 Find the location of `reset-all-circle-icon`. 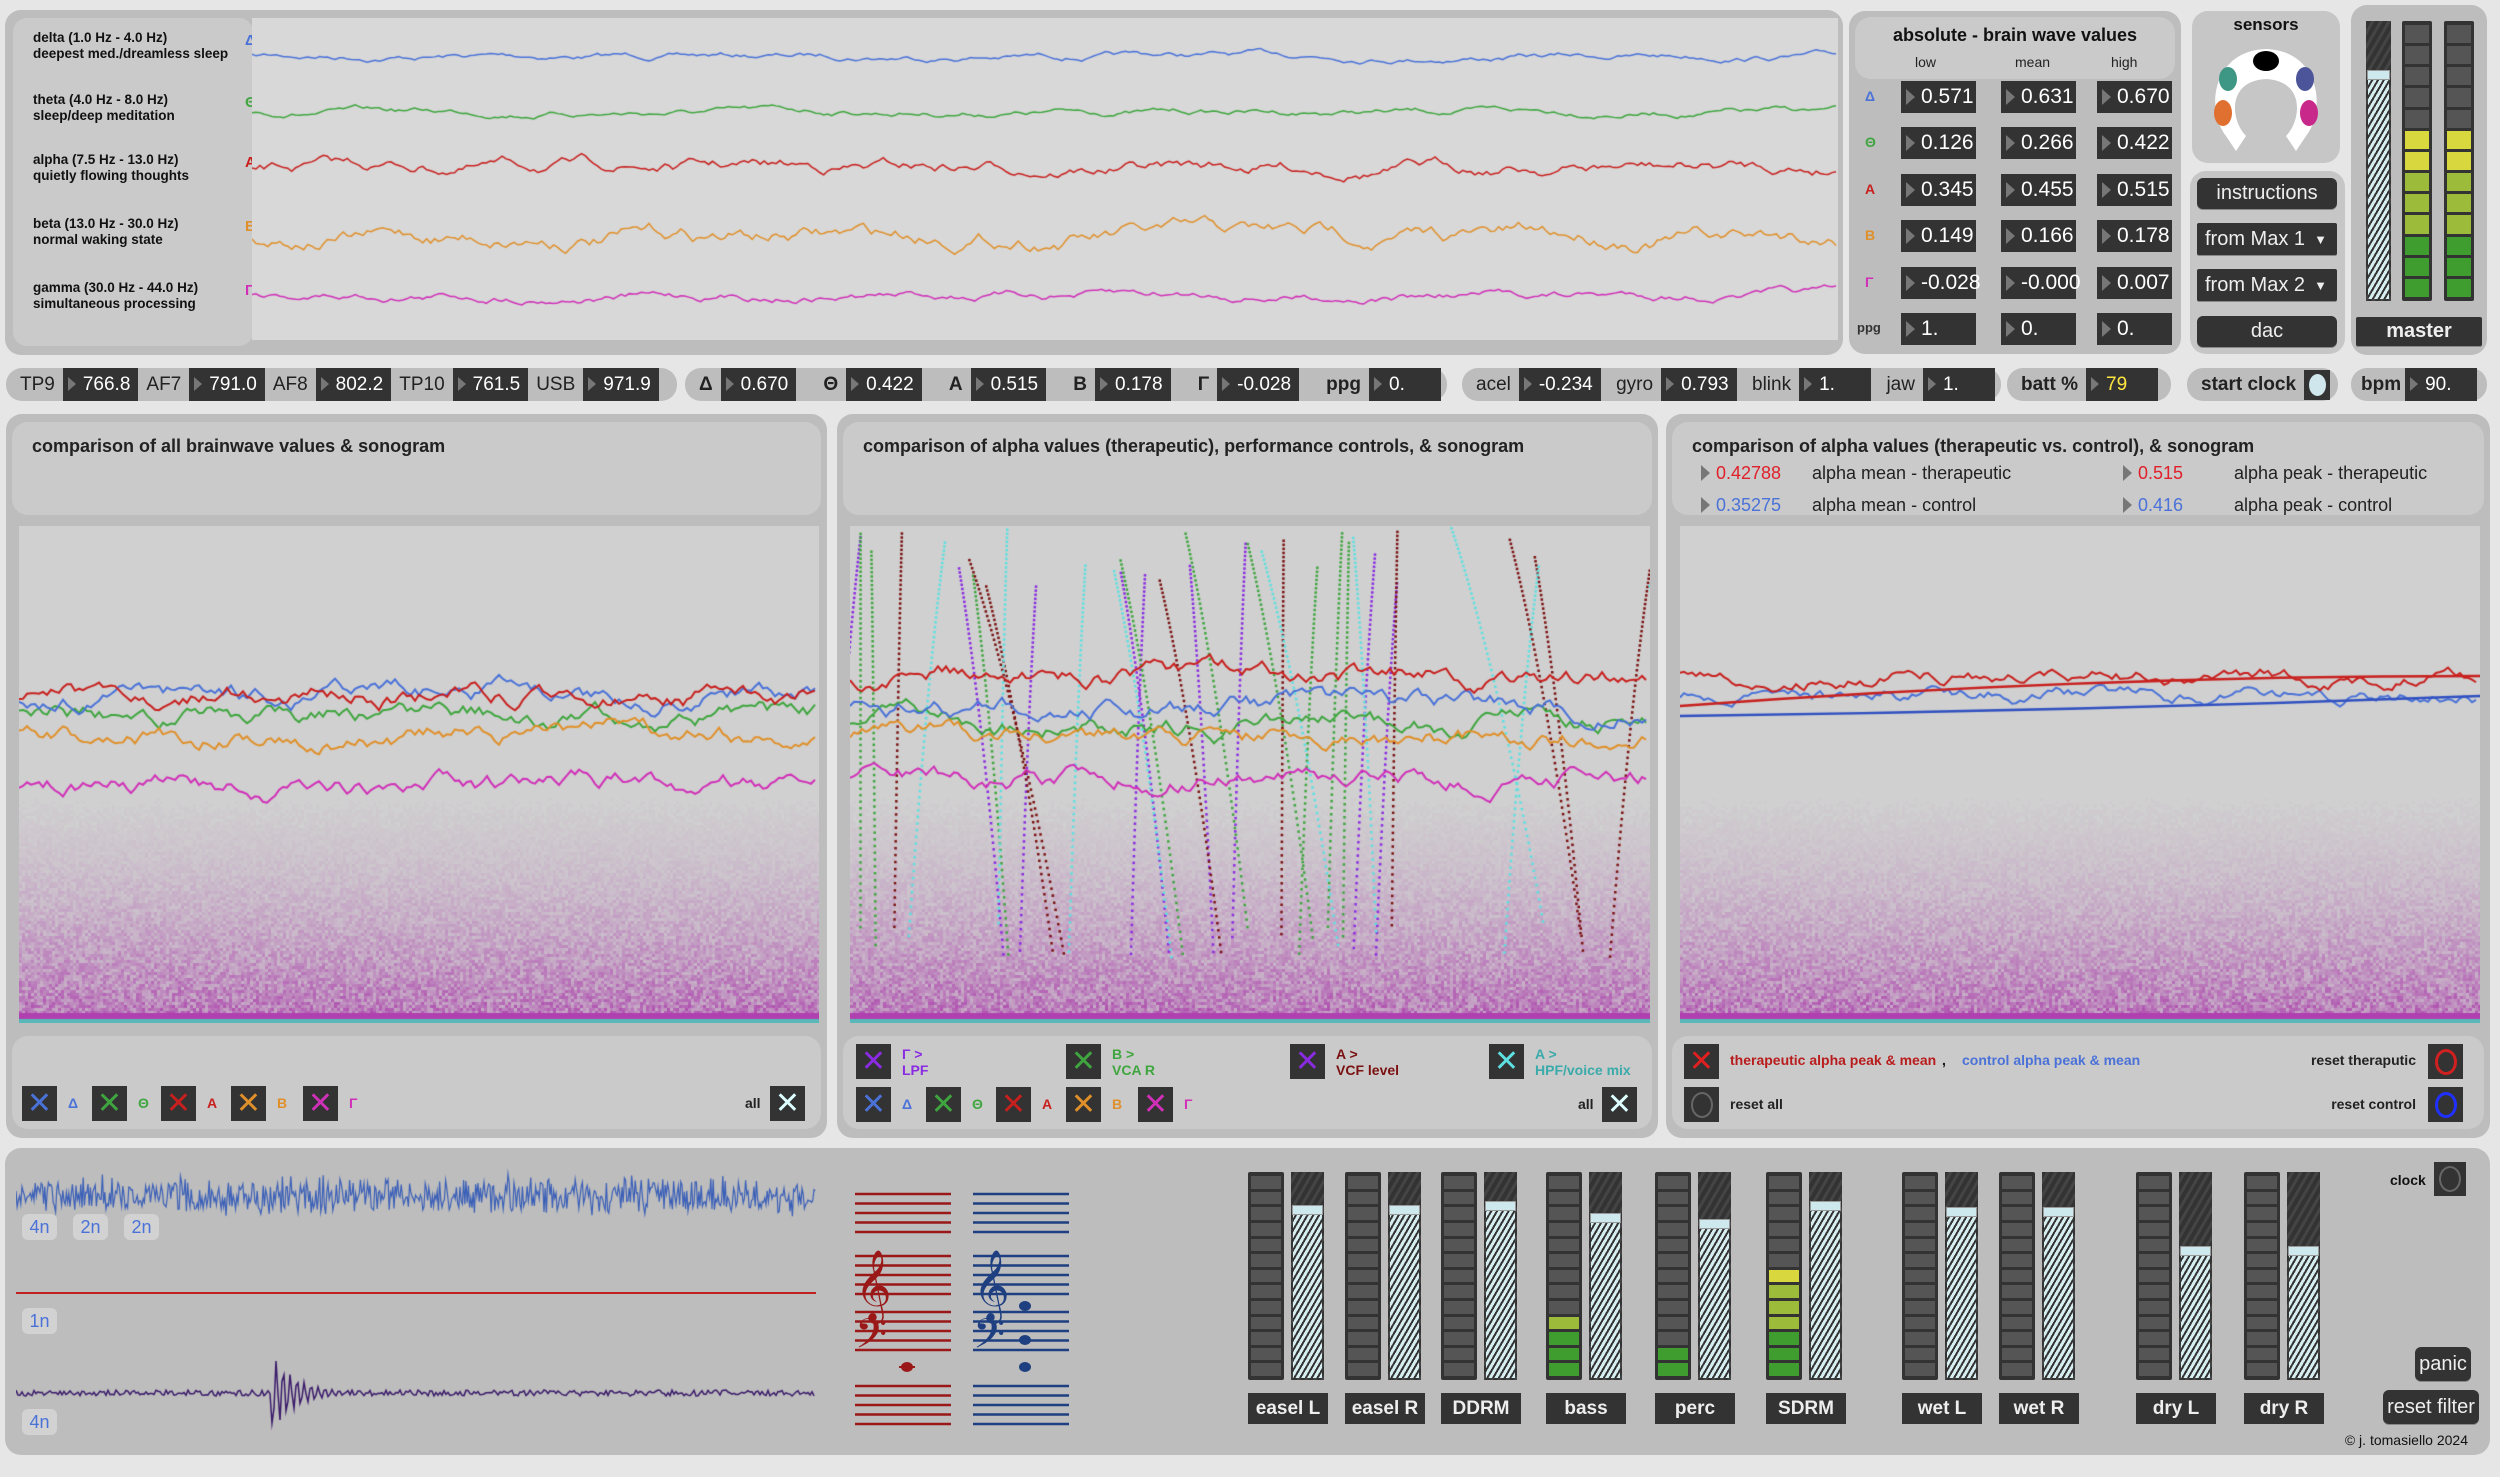

reset-all-circle-icon is located at coordinates (1701, 1104).